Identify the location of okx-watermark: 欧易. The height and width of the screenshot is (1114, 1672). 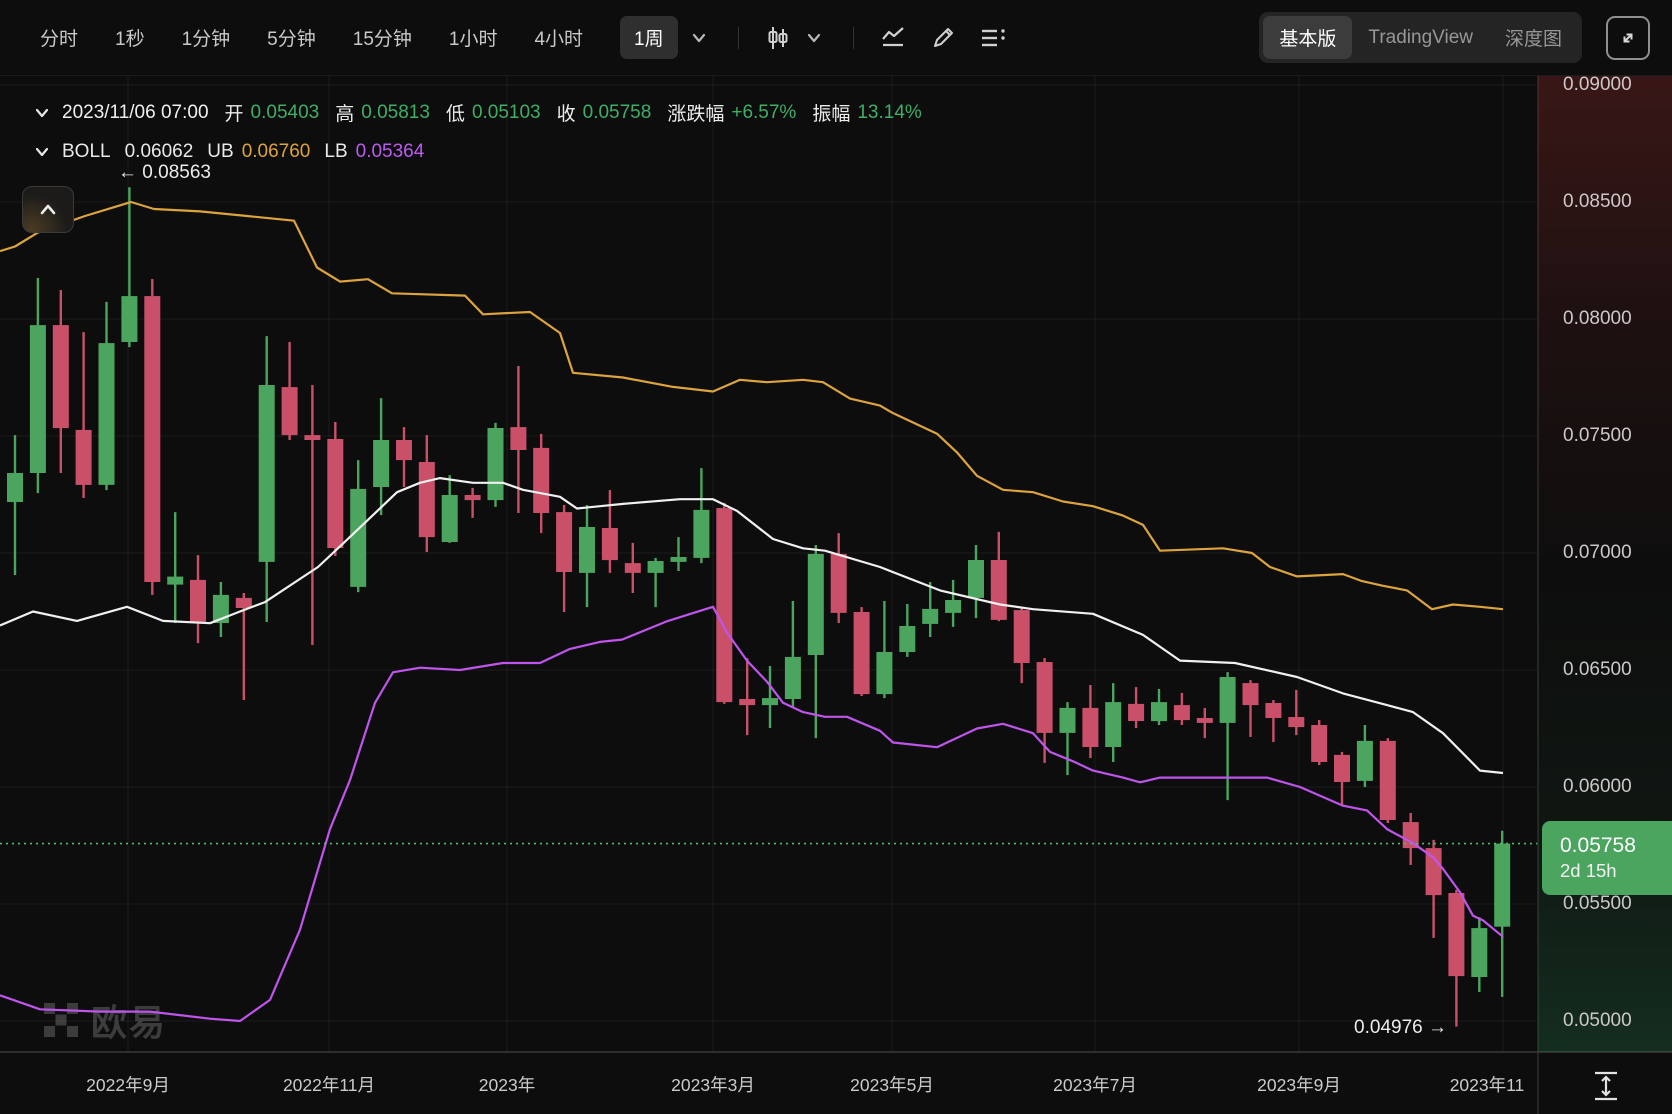
(105, 1020).